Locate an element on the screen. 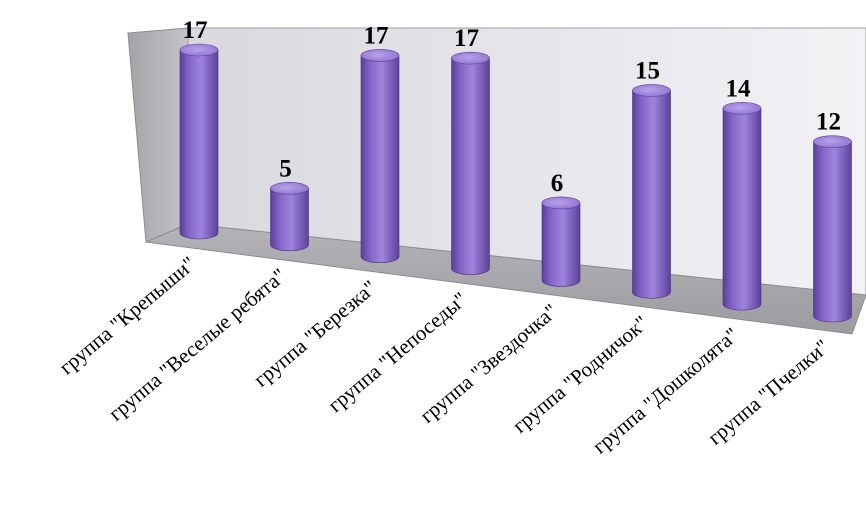 Image resolution: width=866 pixels, height=530 pixels. category-label: группа "Веселые ребята" is located at coordinates (197, 344).